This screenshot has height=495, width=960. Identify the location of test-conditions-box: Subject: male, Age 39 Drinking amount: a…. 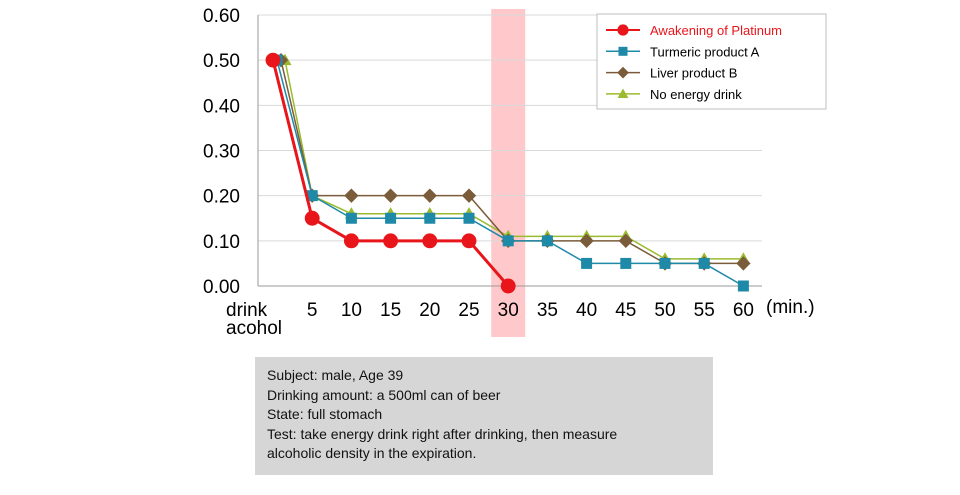
(484, 416).